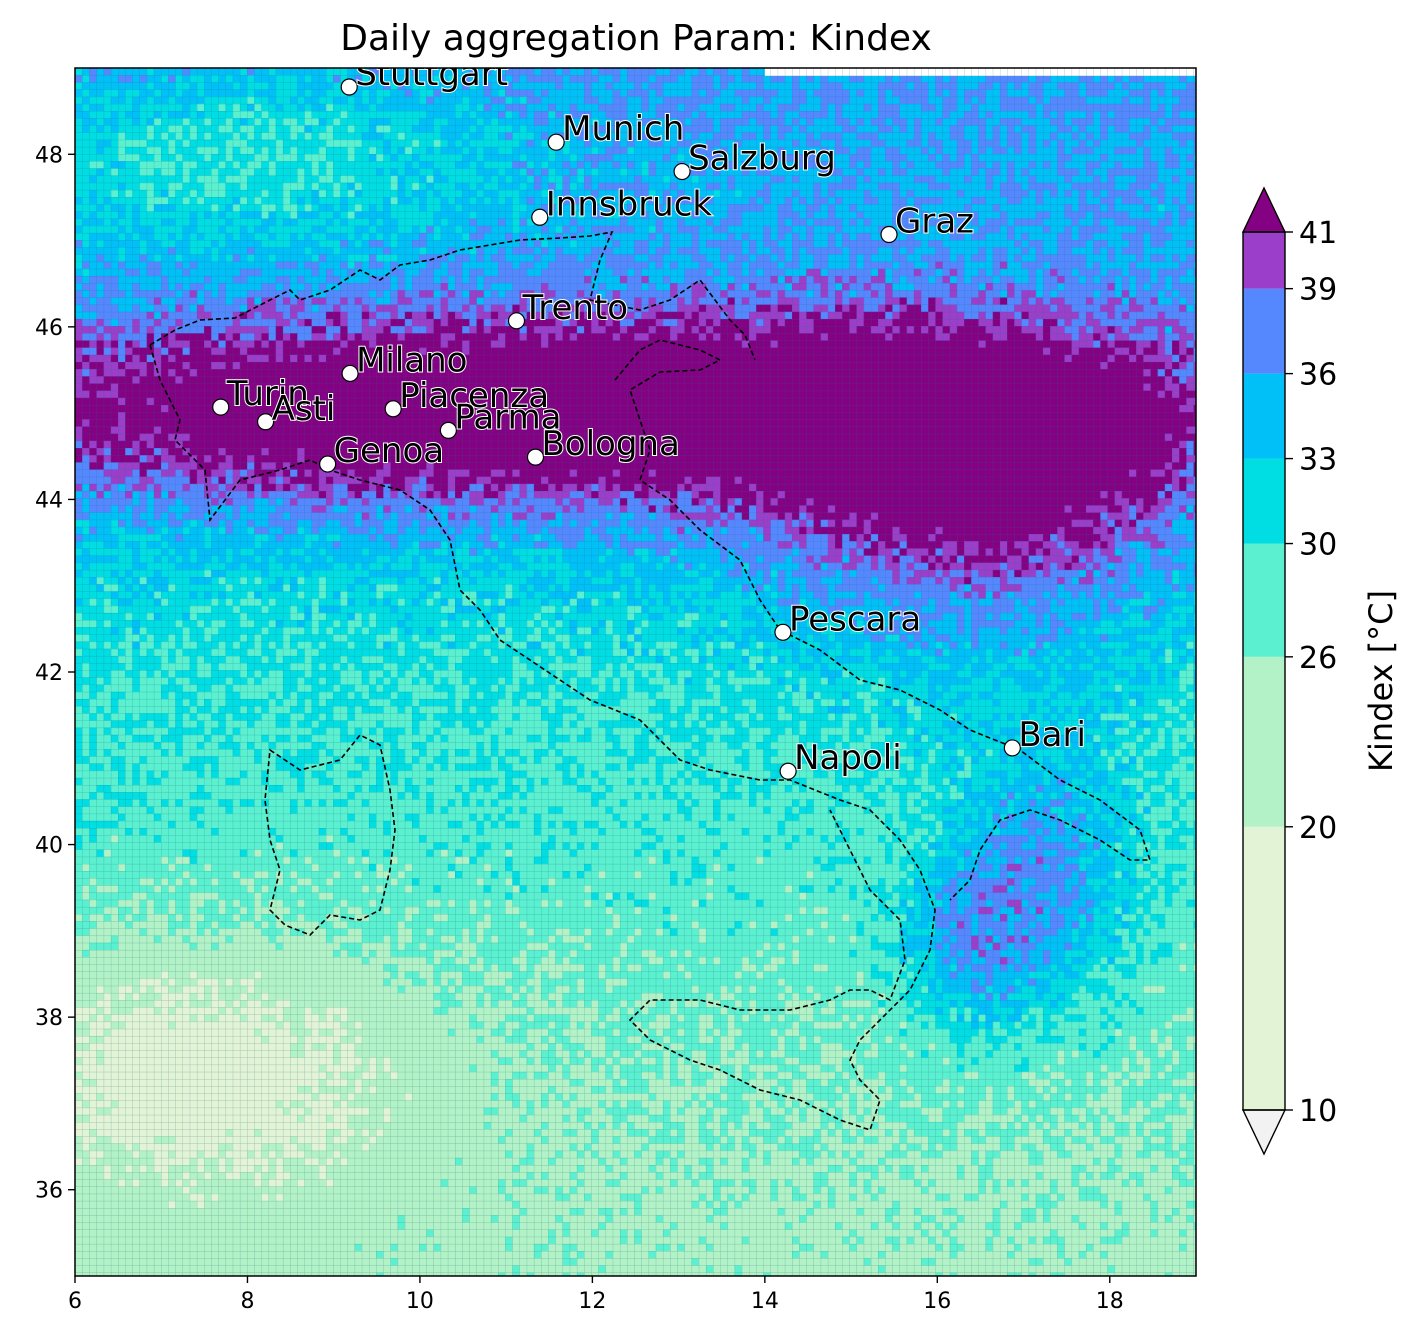 Image resolution: width=1423 pixels, height=1343 pixels. What do you see at coordinates (636, 38) in the screenshot?
I see `map-title: Daily aggregation Param: Kindex` at bounding box center [636, 38].